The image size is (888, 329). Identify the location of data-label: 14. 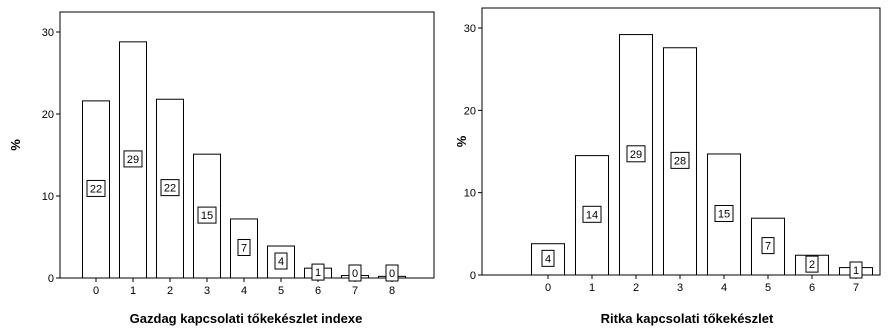
(592, 215).